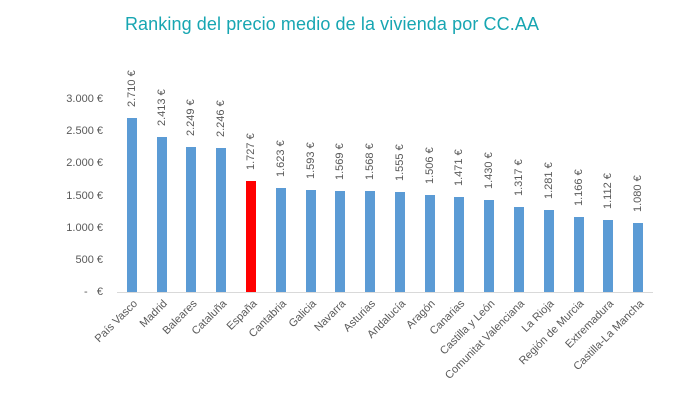 This screenshot has height=411, width=690. Describe the element at coordinates (608, 191) in the screenshot. I see `data-label: 1.112 €` at that location.